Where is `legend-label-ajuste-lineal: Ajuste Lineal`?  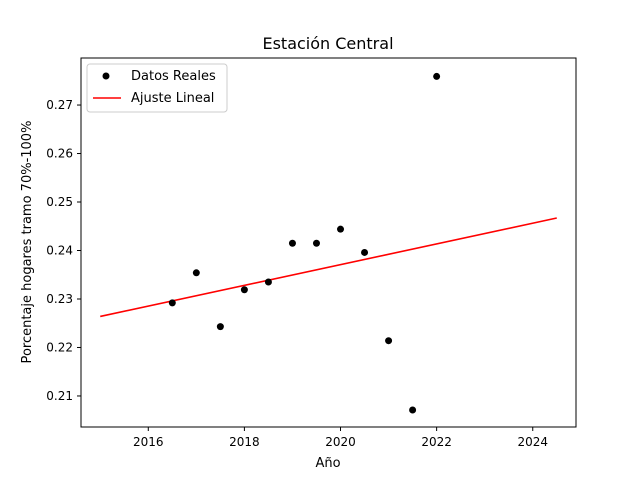 legend-label-ajuste-lineal: Ajuste Lineal is located at coordinates (172, 98).